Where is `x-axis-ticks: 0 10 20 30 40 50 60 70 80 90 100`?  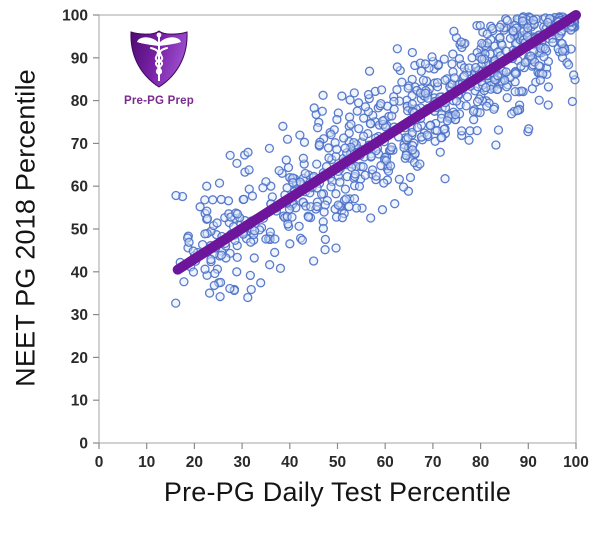 x-axis-ticks: 0 10 20 30 40 50 60 70 80 90 100 is located at coordinates (342, 457).